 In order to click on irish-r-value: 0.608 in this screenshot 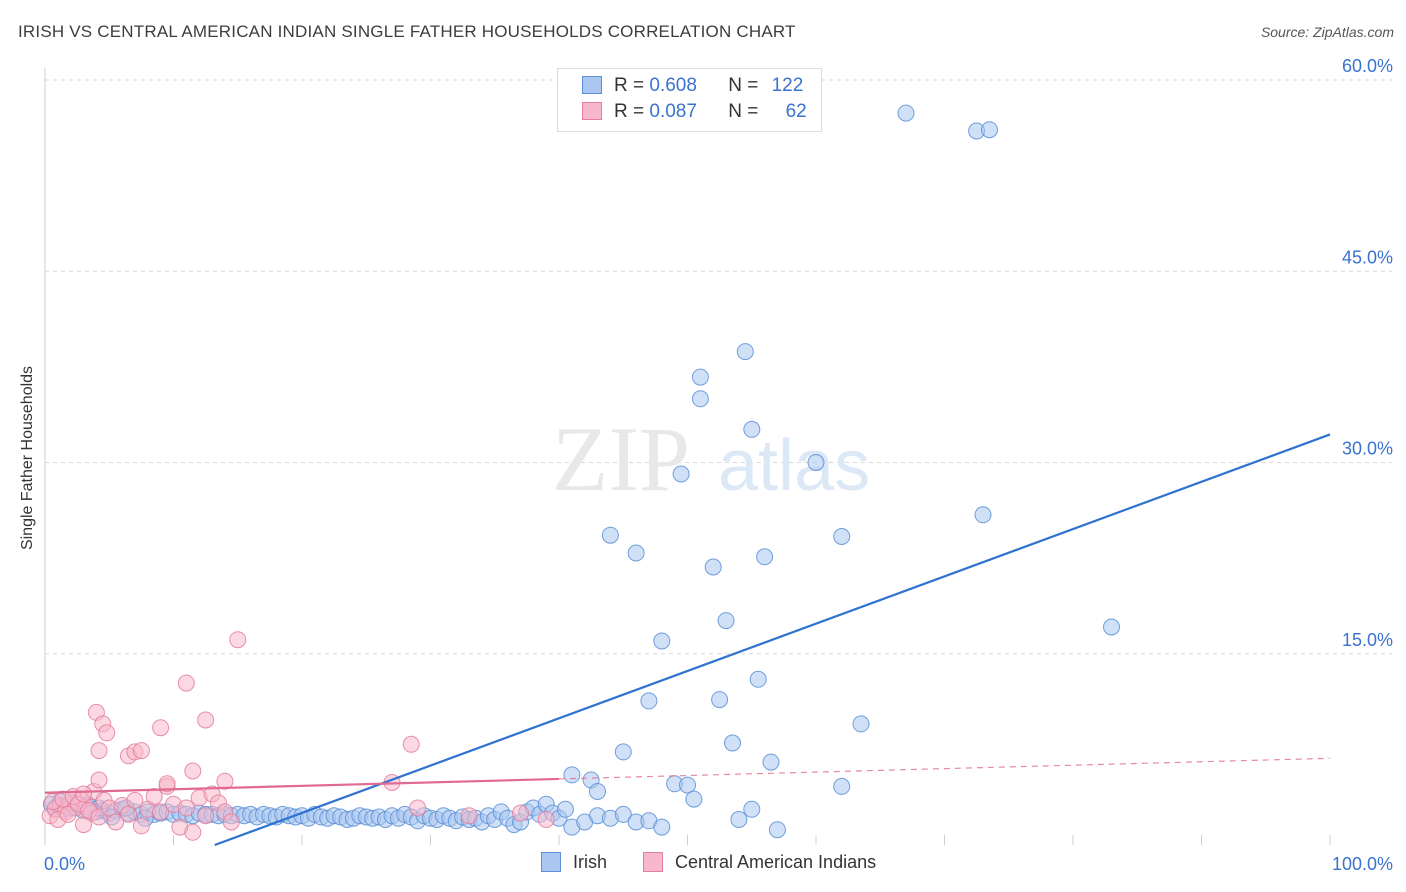, I will do `click(673, 85)`.